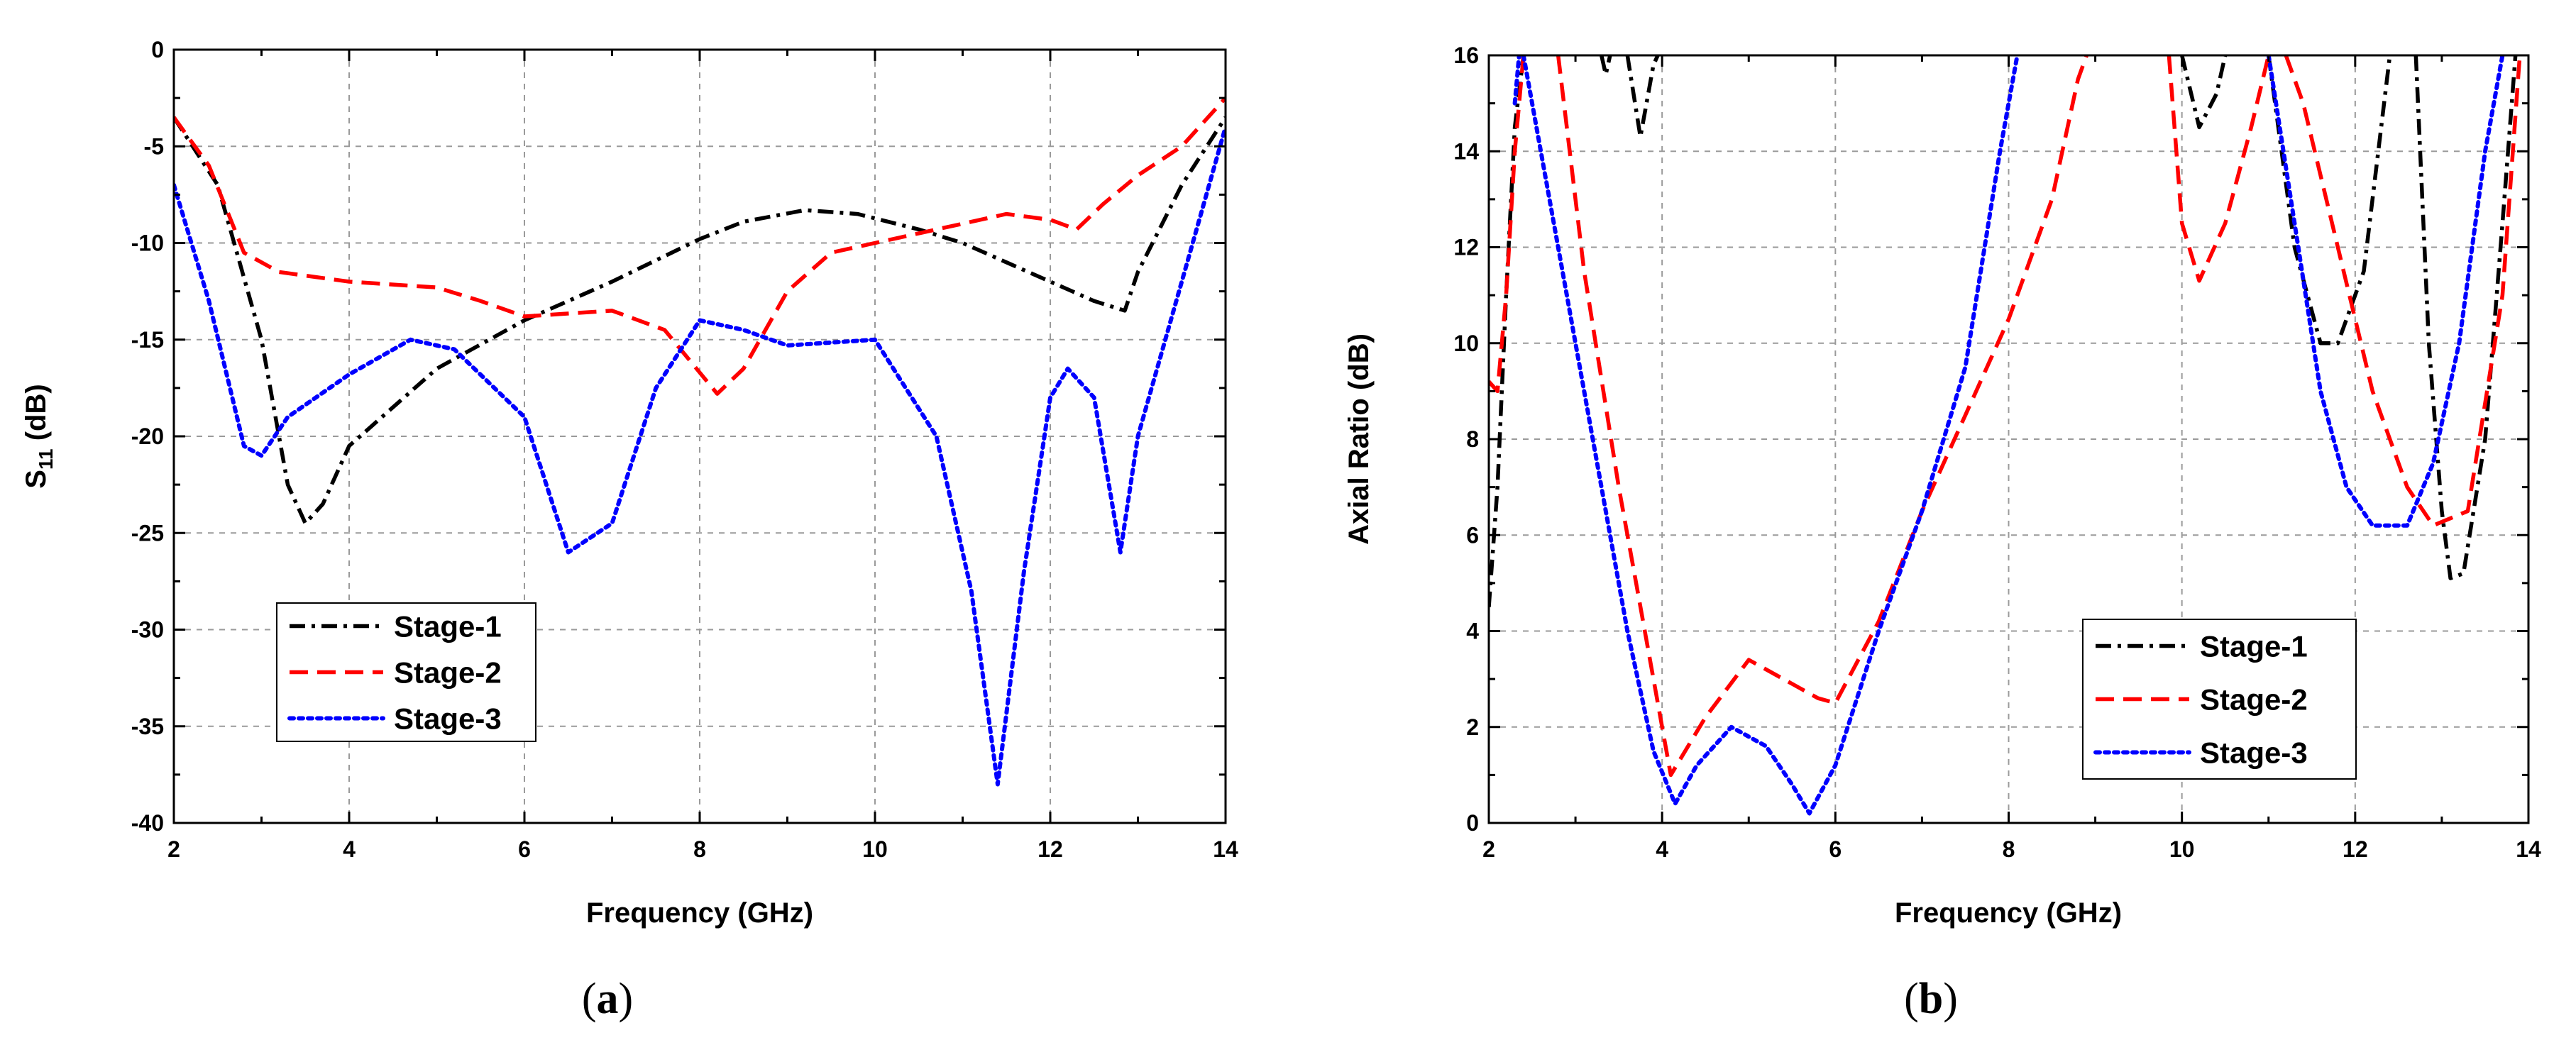 This screenshot has width=2576, height=1045. What do you see at coordinates (36, 416) in the screenshot?
I see `y-axis-label-unit: (dB)` at bounding box center [36, 416].